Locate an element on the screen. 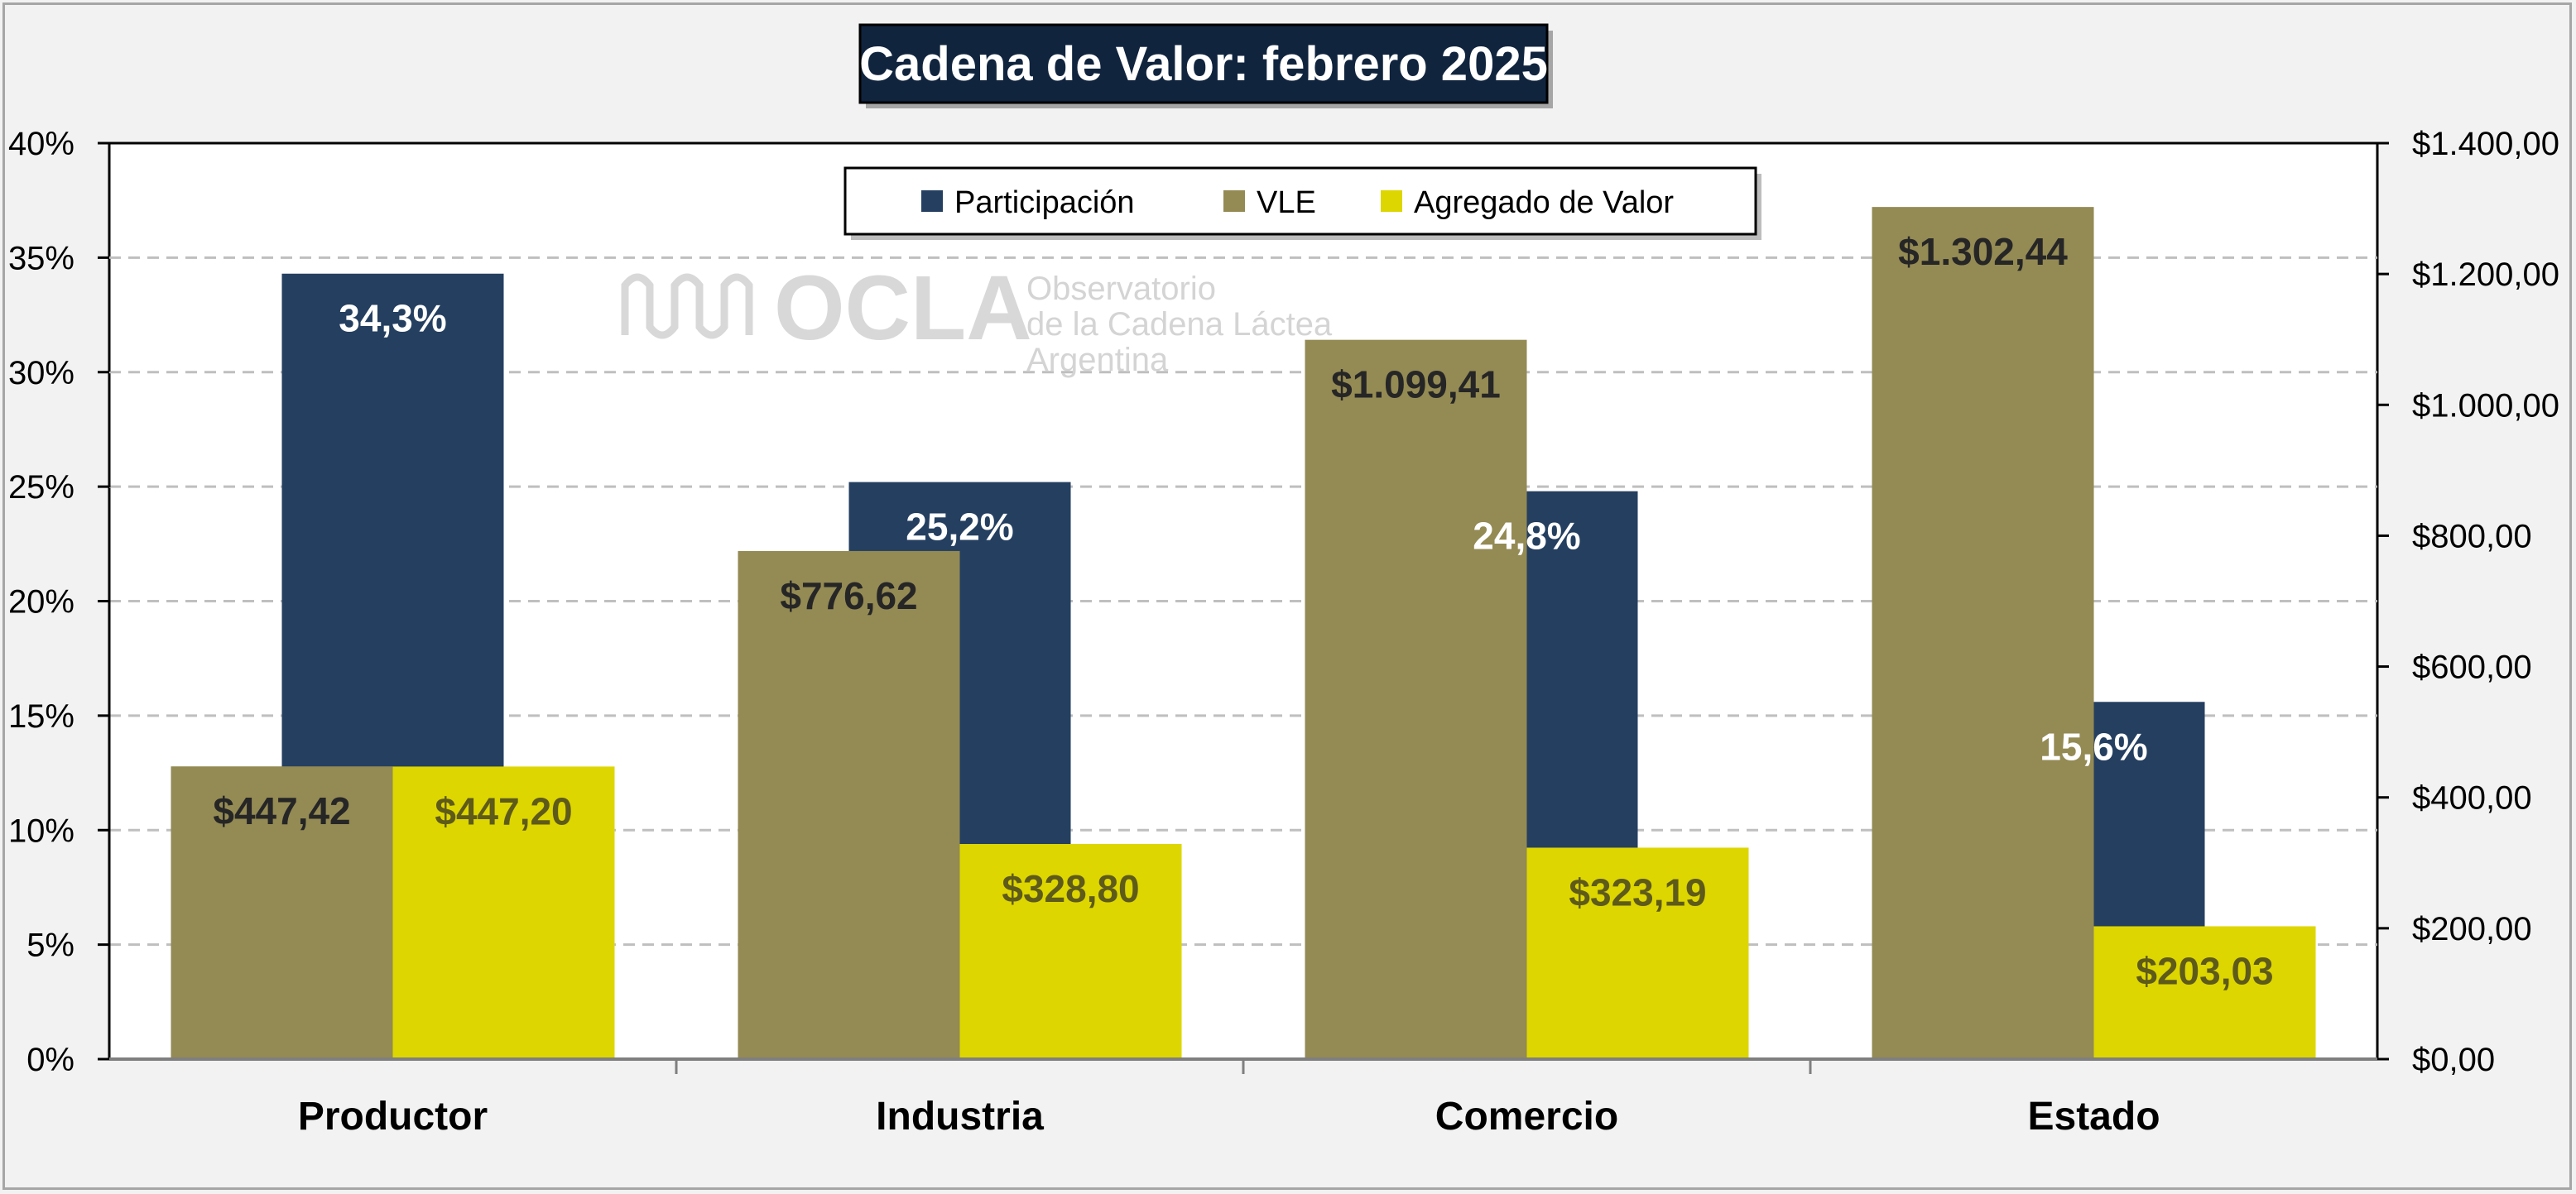 Image resolution: width=2576 pixels, height=1194 pixels. legend: Participación VLE Agregado de Valor is located at coordinates (1302, 203).